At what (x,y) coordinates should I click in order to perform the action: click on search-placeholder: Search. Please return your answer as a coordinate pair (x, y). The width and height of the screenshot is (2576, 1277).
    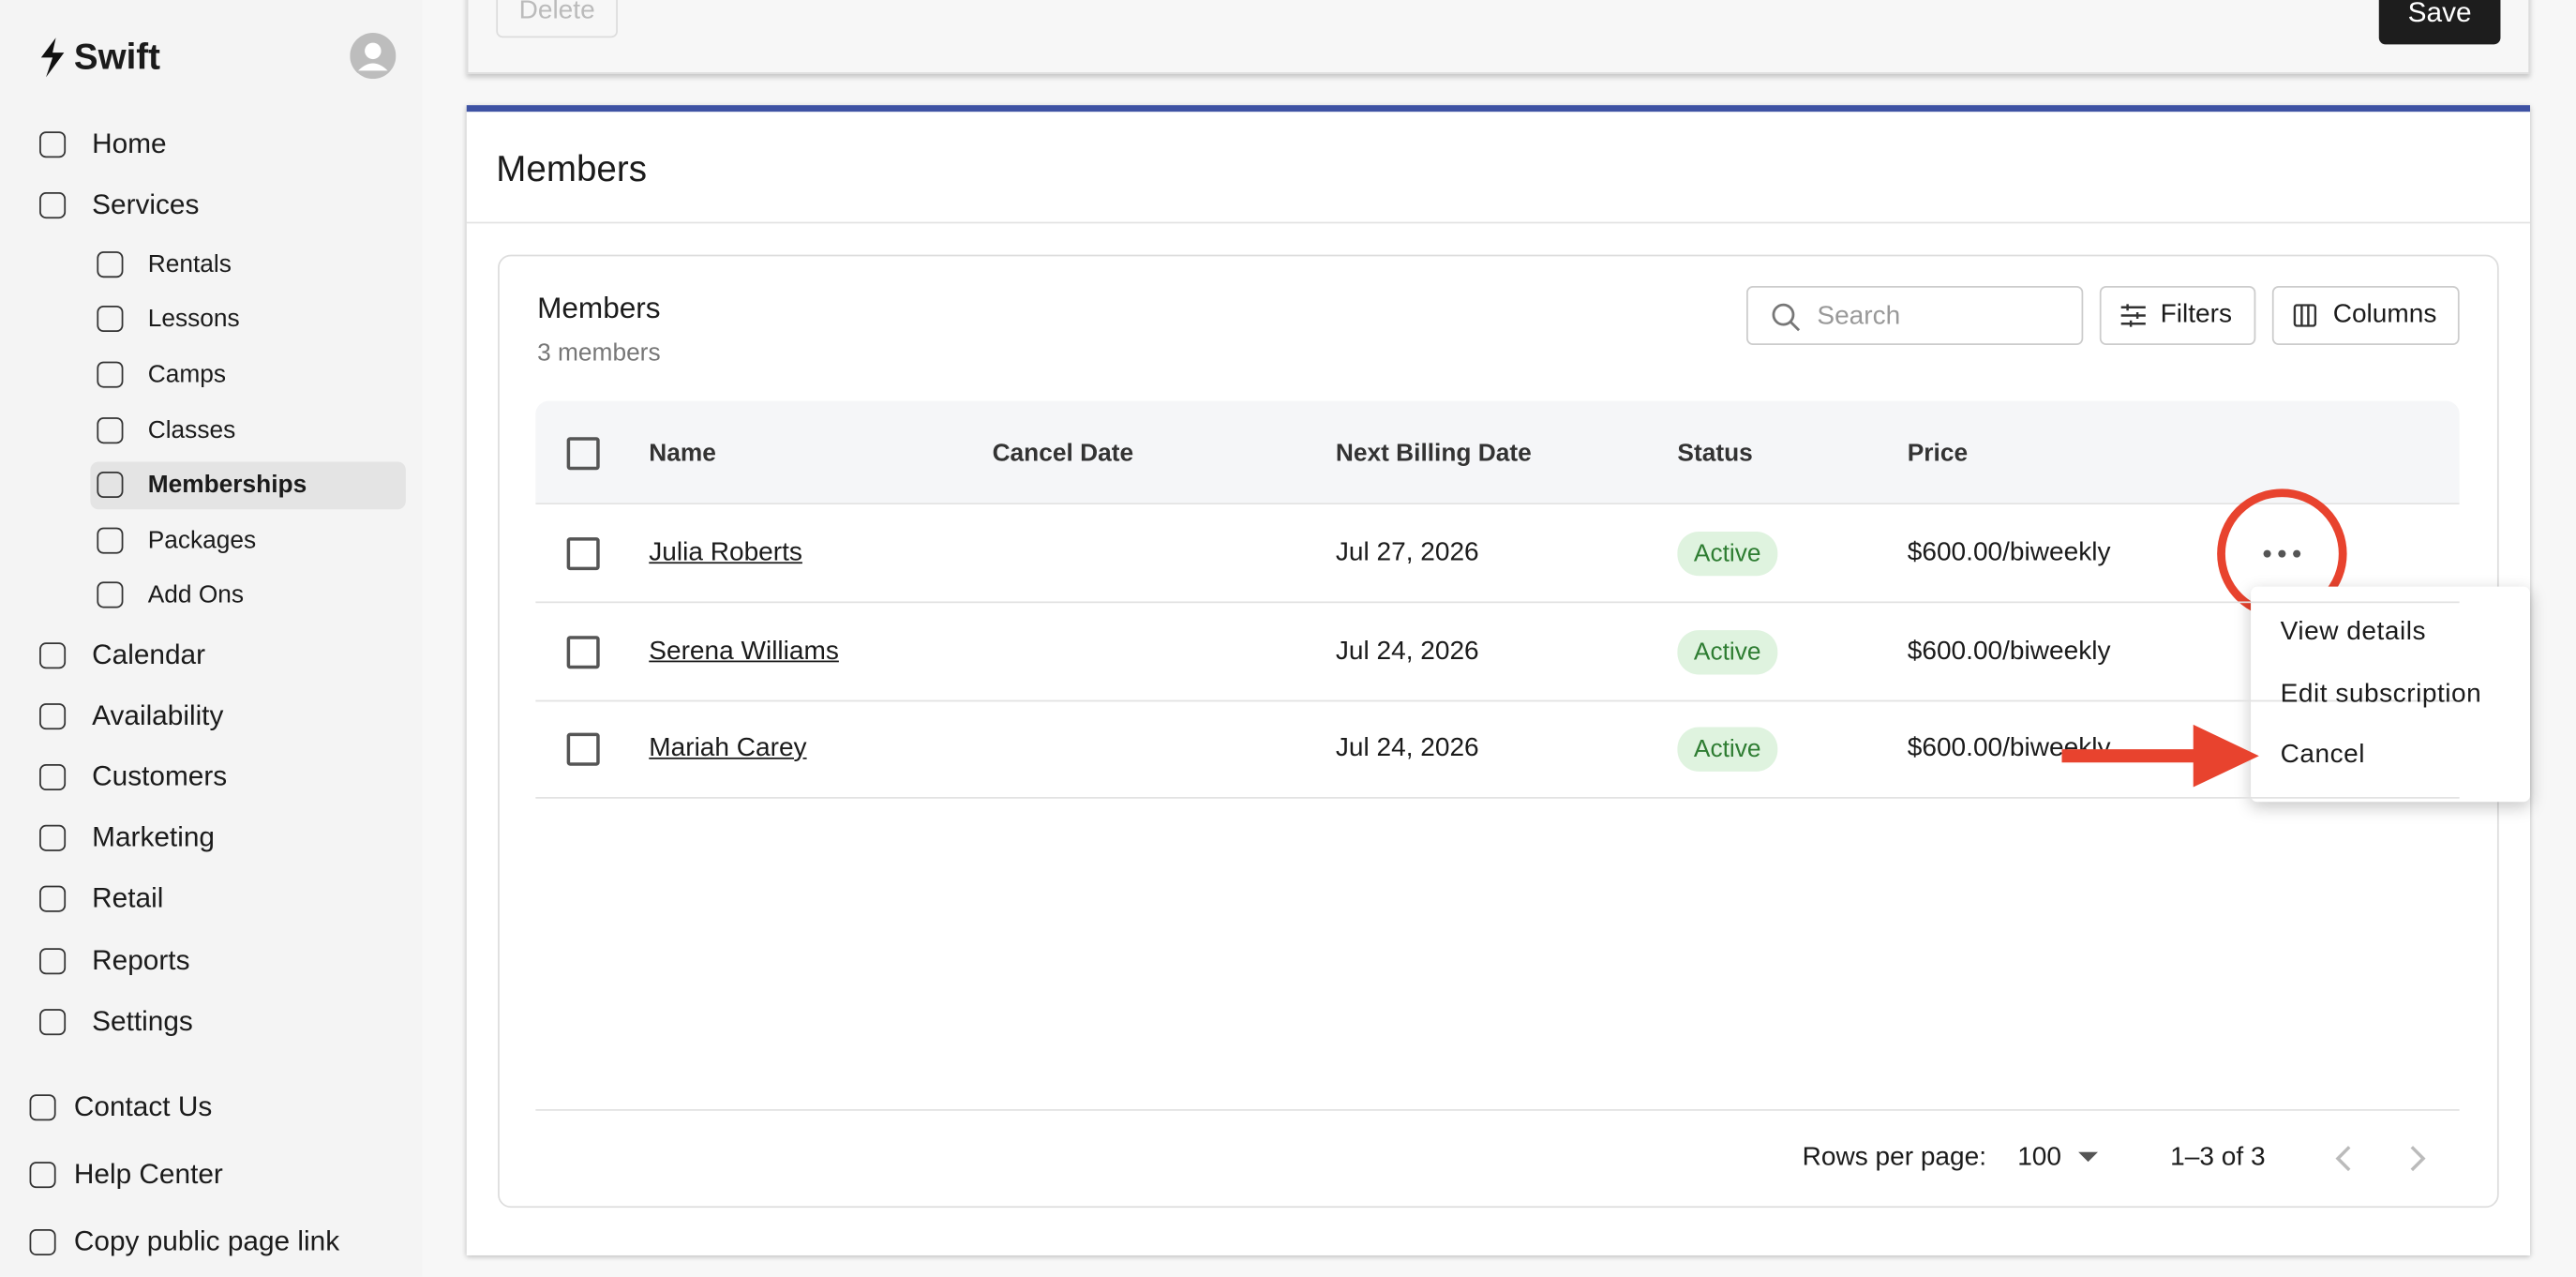
    Looking at the image, I should click on (1859, 316).